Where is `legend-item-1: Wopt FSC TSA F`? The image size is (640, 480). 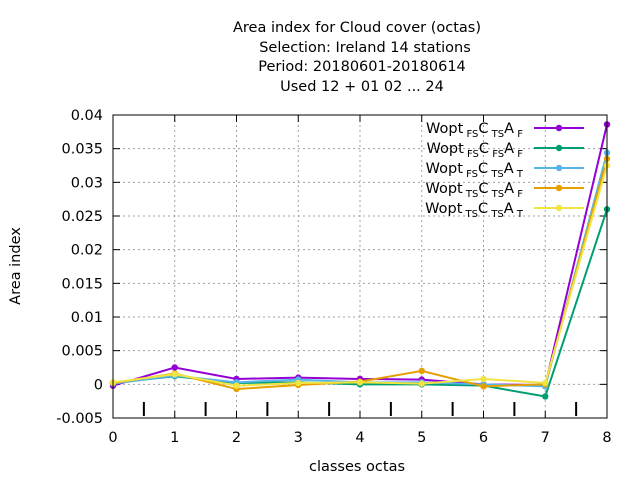 legend-item-1: Wopt FSC TSA F is located at coordinates (505, 130).